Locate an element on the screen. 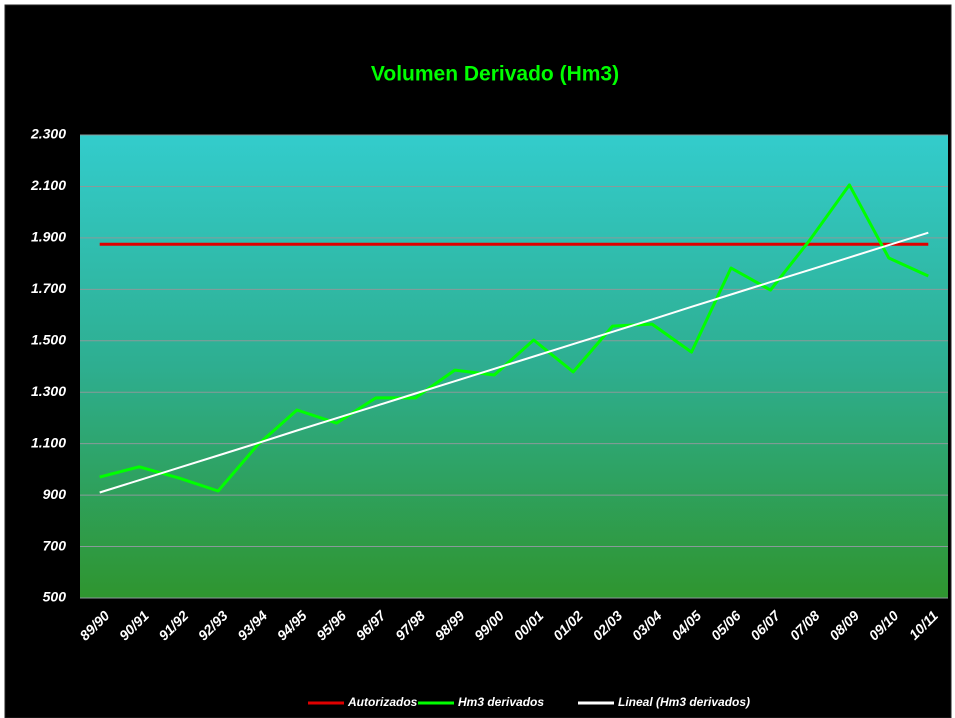 This screenshot has width=955, height=718. y-tick-label: 900 is located at coordinates (55, 494).